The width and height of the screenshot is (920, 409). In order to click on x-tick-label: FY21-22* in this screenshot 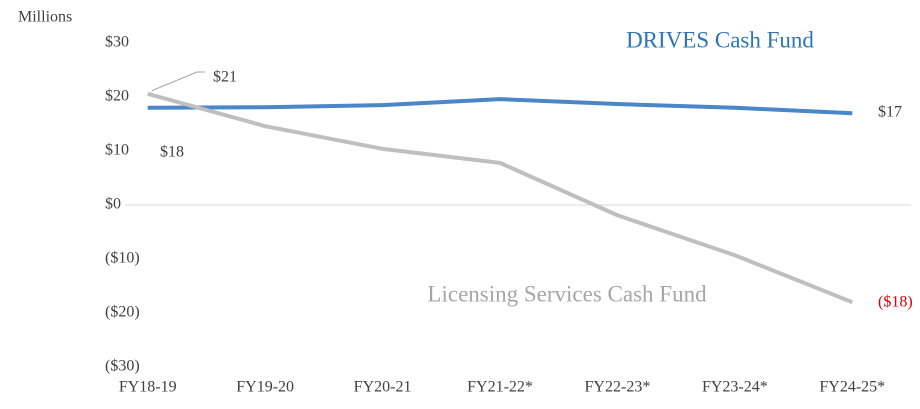, I will do `click(500, 387)`.